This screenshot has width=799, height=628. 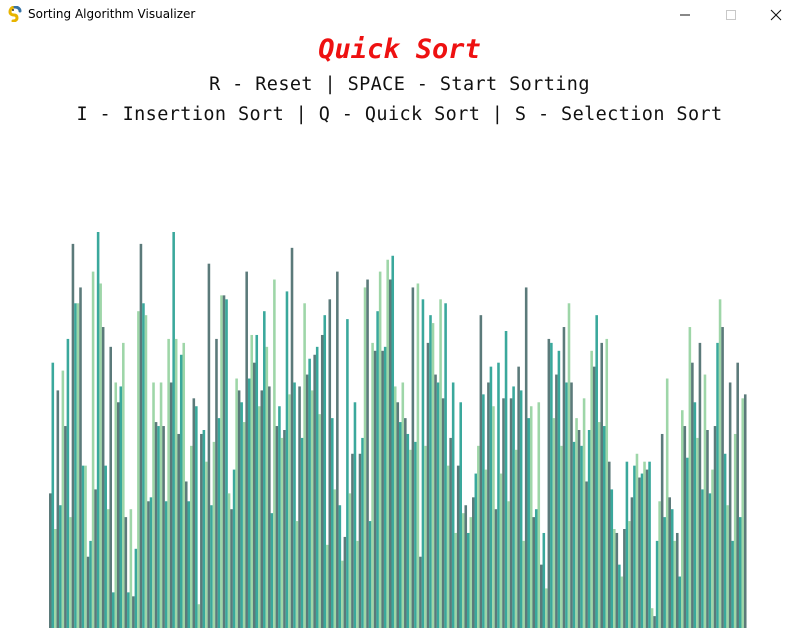 I want to click on maximize-icon, so click(x=731, y=15).